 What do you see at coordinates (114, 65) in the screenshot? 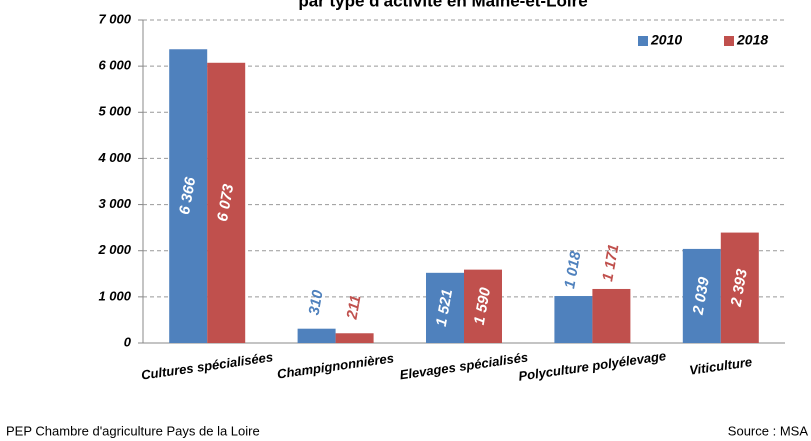
I see `y-tick-label: 6 000` at bounding box center [114, 65].